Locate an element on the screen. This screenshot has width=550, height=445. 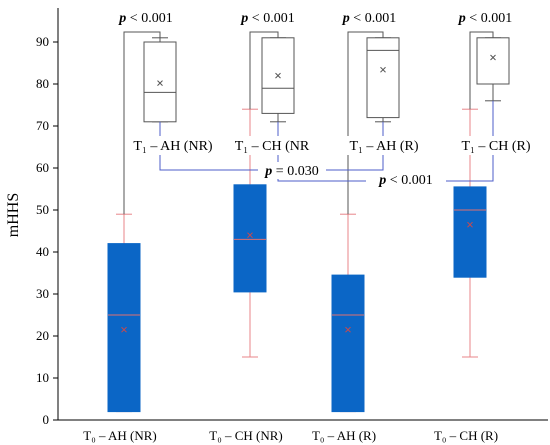
t0-2-mean-marker is located at coordinates (250, 235).